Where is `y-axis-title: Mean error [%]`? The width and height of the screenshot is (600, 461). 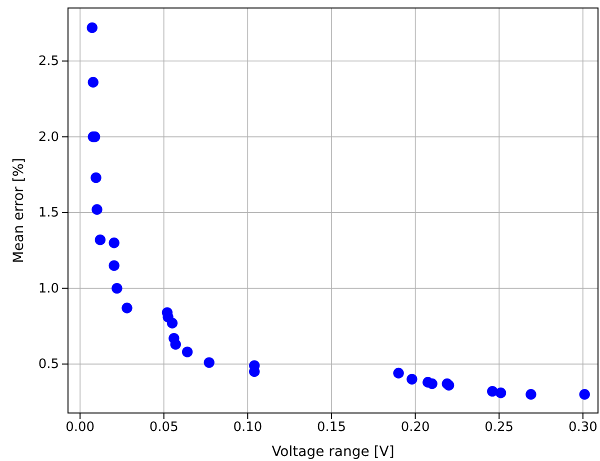
y-axis-title: Mean error [%] is located at coordinates (19, 211).